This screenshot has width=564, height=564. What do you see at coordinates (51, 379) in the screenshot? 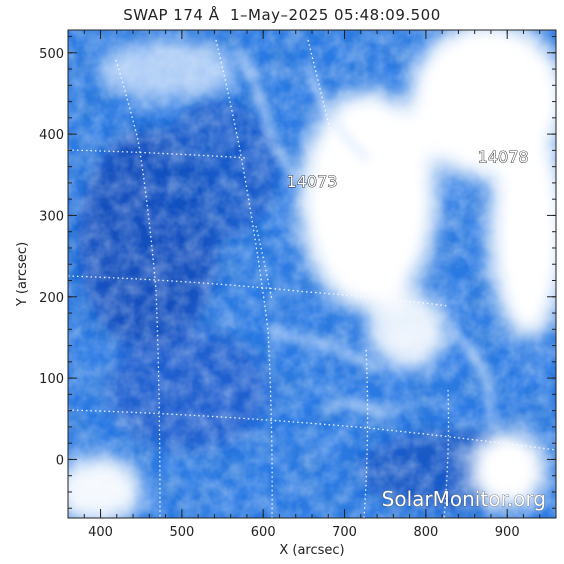
I see `y-tick-label: 100` at bounding box center [51, 379].